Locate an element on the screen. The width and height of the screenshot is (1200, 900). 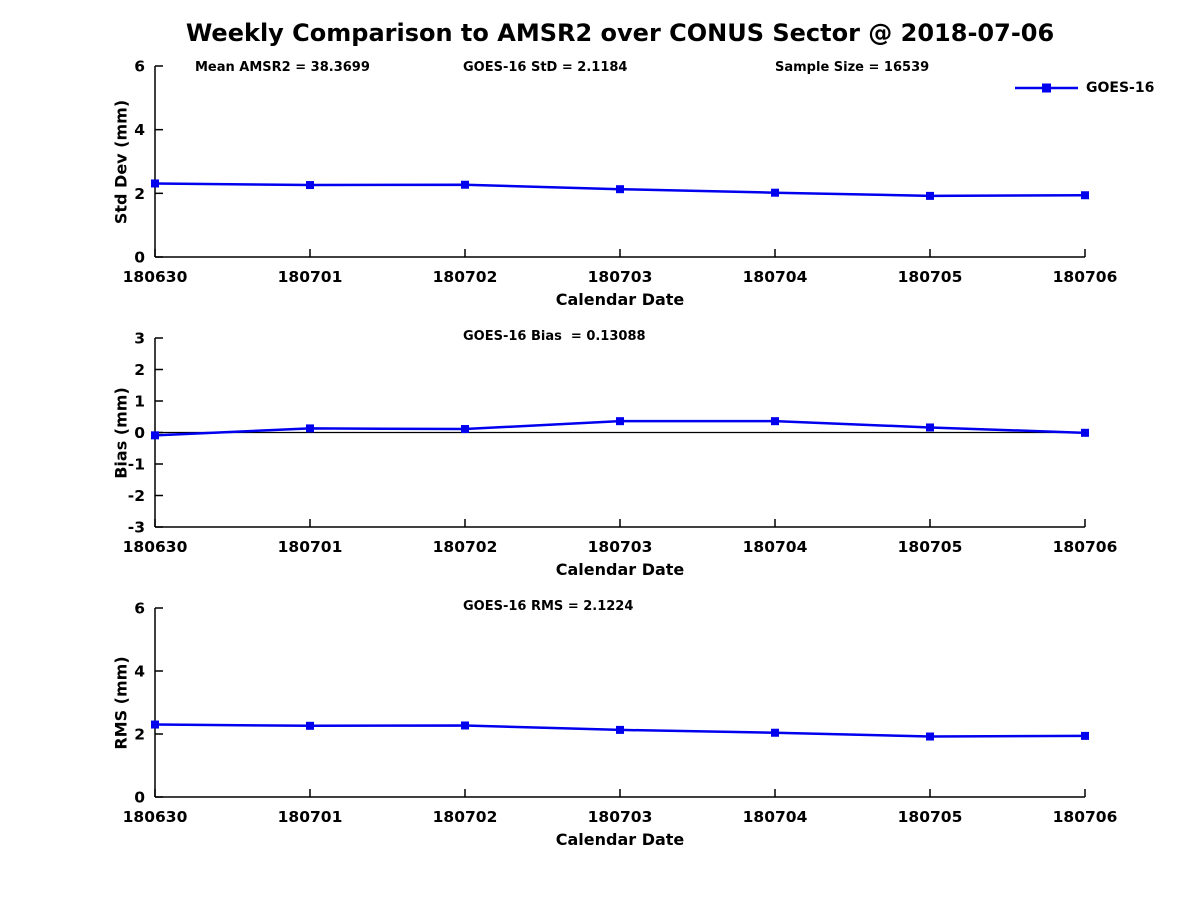
y-axis-title-bias: Bias (mm) is located at coordinates (121, 433).